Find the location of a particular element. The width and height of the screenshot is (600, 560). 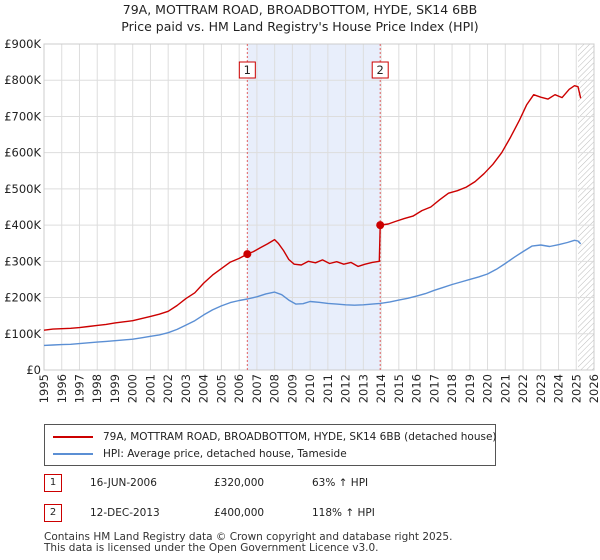

y-tick-label: £900K is located at coordinates (22, 44).